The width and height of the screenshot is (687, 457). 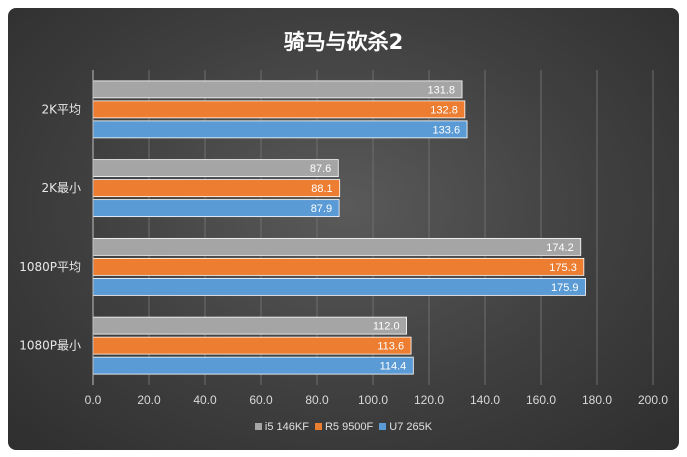 I want to click on data-label: 112.0, so click(x=386, y=327).